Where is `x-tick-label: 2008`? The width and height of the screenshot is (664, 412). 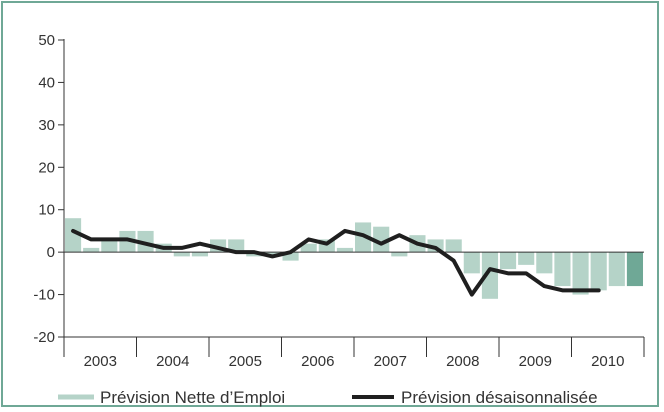
x-tick-label: 2008 is located at coordinates (462, 361).